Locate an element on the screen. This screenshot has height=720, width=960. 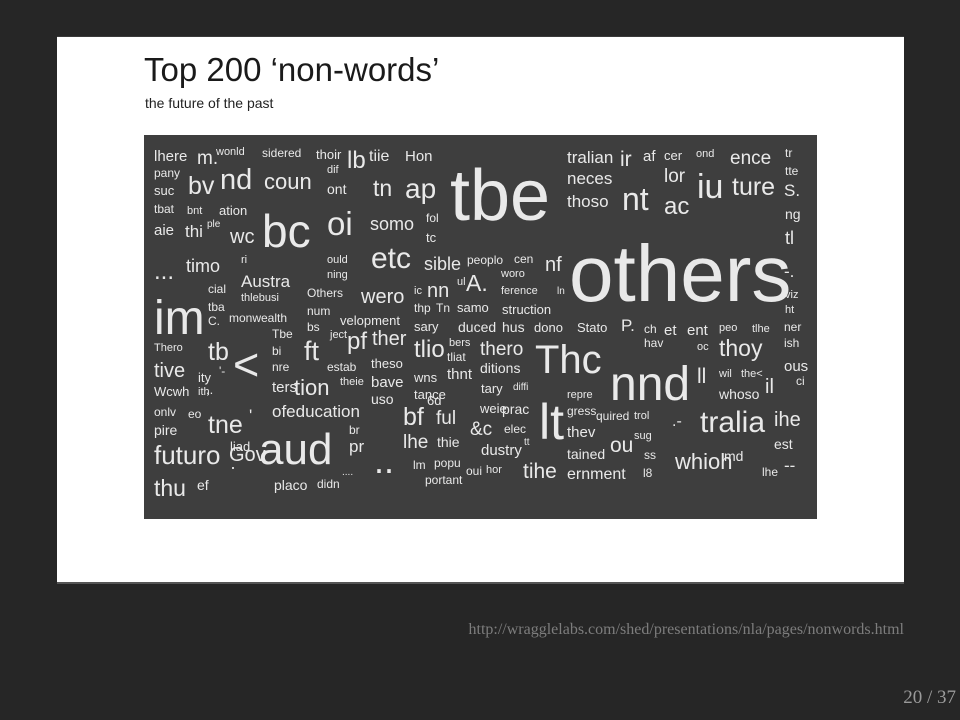
cloud-word: thev is located at coordinates (581, 432).